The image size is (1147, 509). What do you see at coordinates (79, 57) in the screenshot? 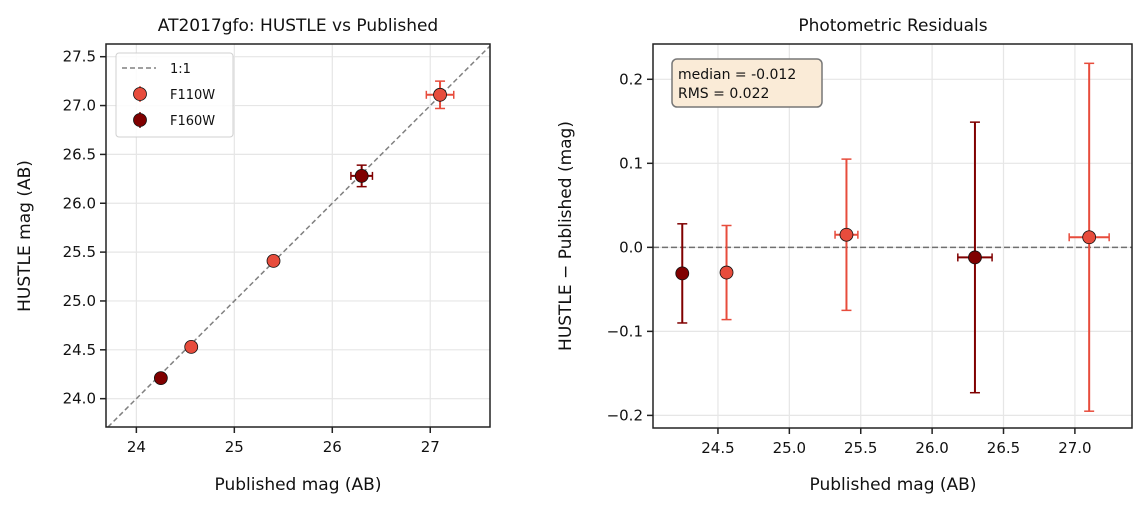
I see `y-tick-label: 27.5` at bounding box center [79, 57].